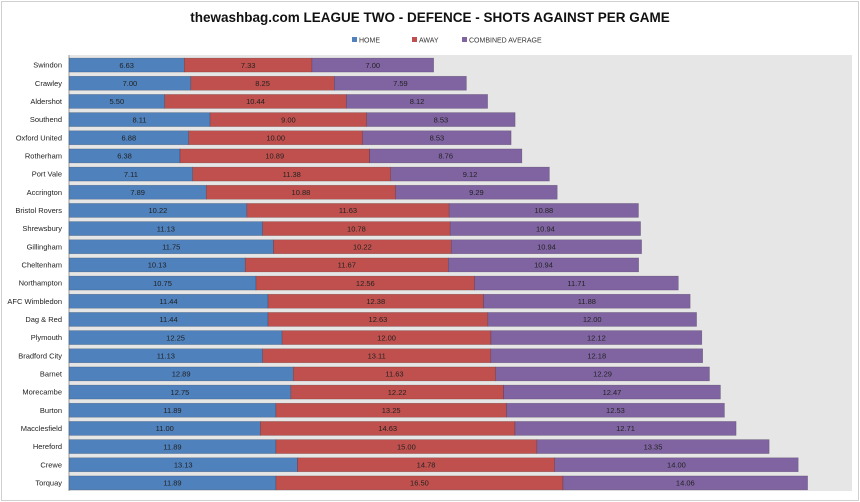  What do you see at coordinates (38, 210) in the screenshot?
I see `category-label: Bristol Rovers` at bounding box center [38, 210].